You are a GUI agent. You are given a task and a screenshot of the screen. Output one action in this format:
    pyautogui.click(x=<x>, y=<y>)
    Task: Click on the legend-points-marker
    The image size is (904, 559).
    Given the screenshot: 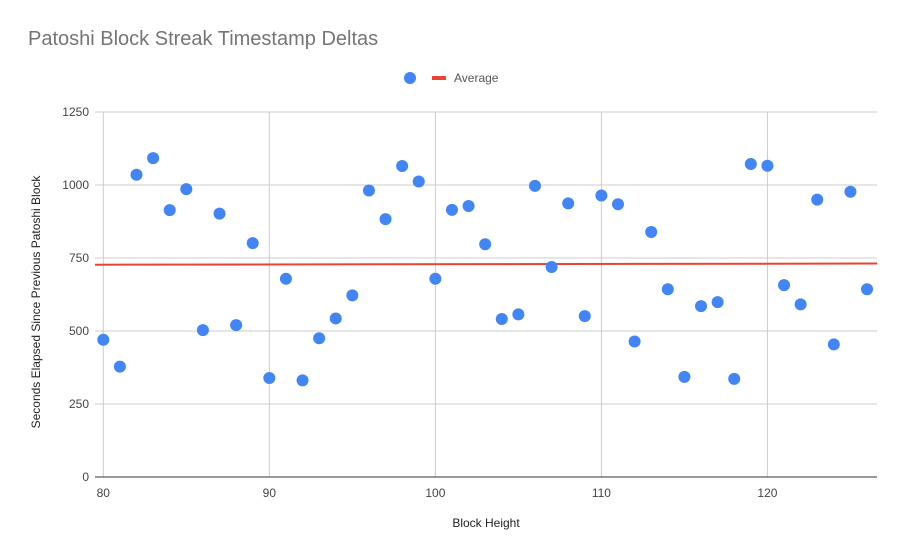 What is the action you would take?
    pyautogui.click(x=410, y=78)
    